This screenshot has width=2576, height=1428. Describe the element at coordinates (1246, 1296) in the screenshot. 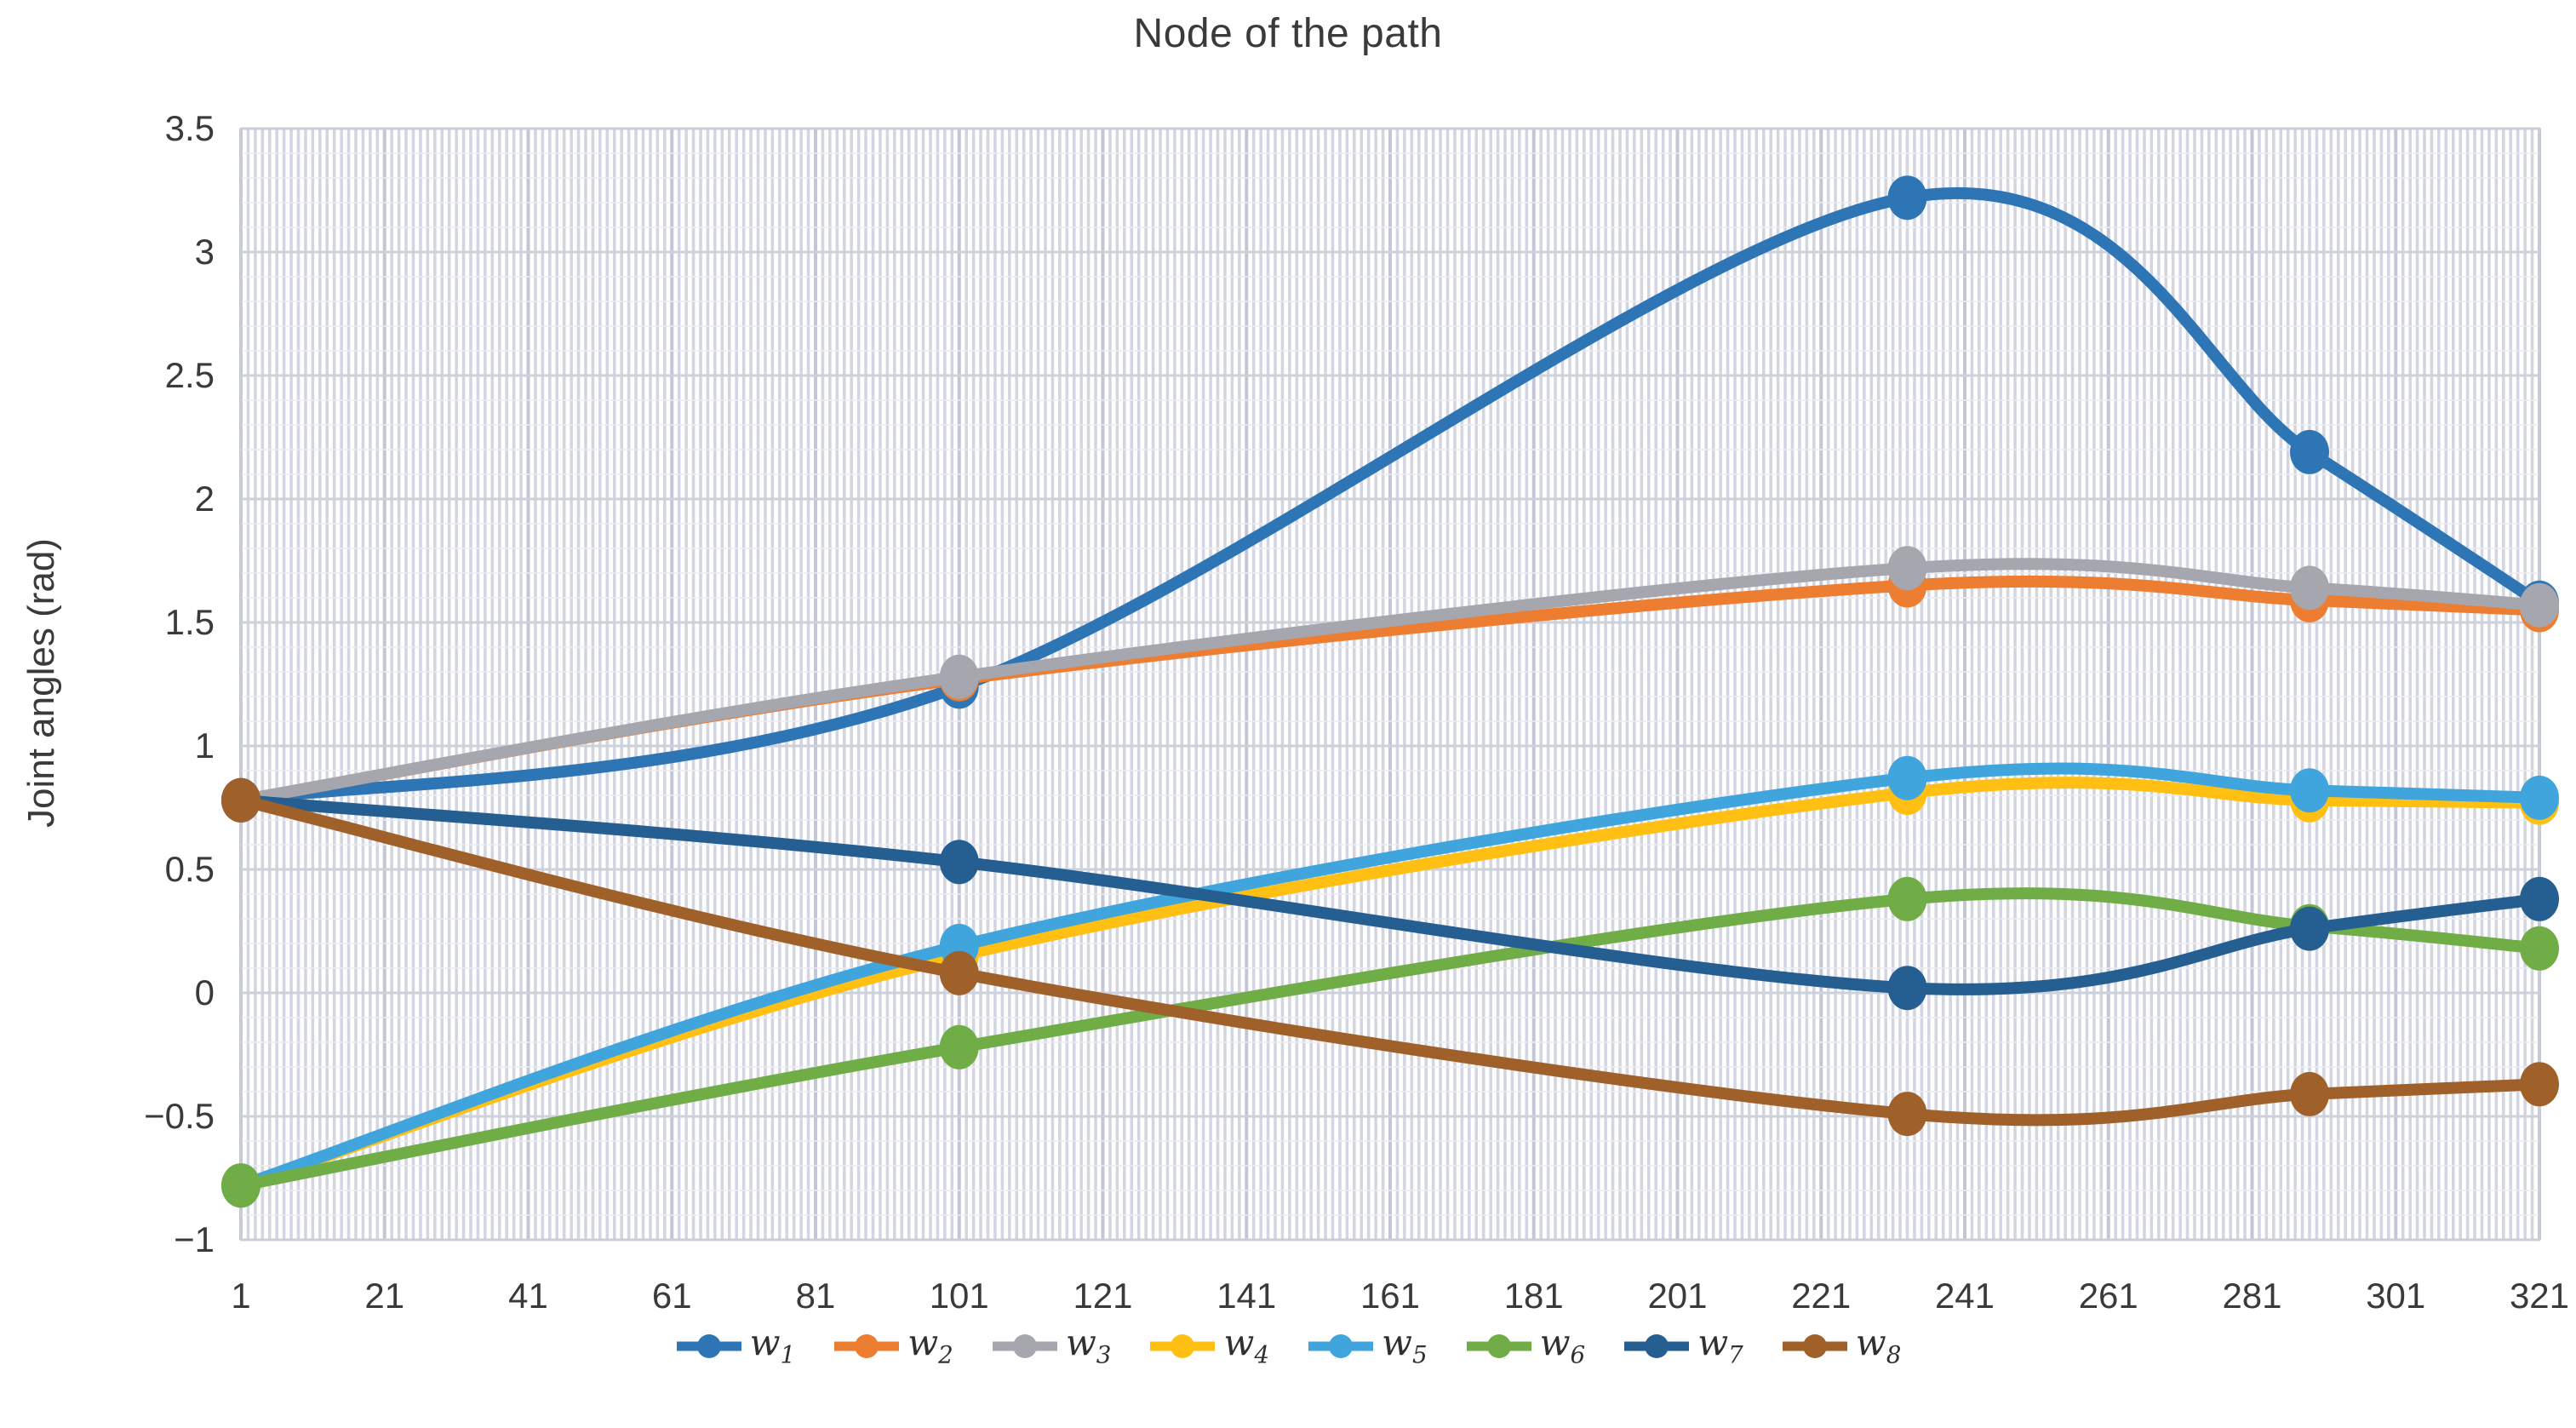

I see `x-tick-label: 141` at that location.